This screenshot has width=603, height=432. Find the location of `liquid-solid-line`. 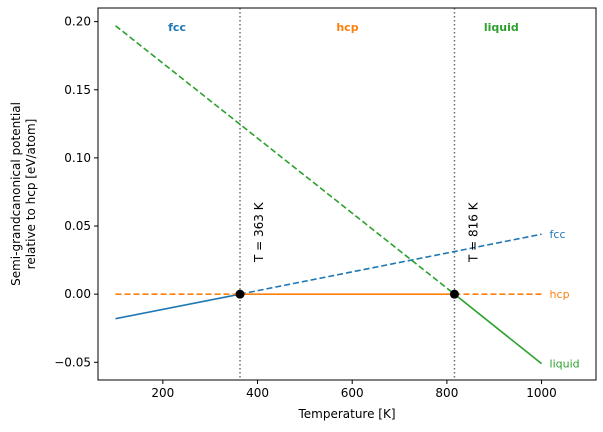

liquid-solid-line is located at coordinates (498, 329).